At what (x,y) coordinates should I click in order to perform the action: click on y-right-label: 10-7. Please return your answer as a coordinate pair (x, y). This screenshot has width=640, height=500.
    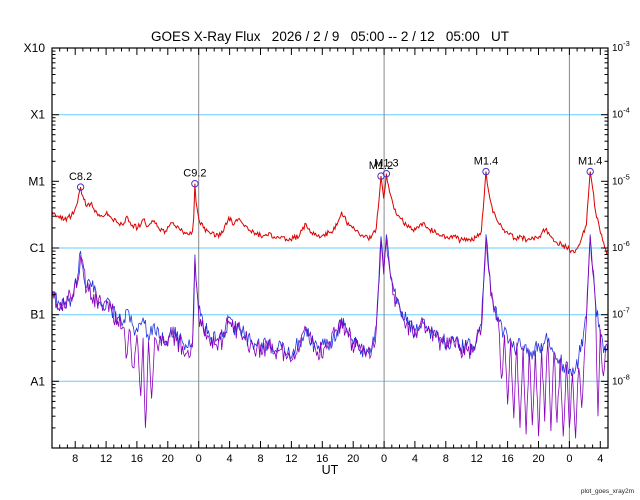
    Looking at the image, I should click on (621, 313).